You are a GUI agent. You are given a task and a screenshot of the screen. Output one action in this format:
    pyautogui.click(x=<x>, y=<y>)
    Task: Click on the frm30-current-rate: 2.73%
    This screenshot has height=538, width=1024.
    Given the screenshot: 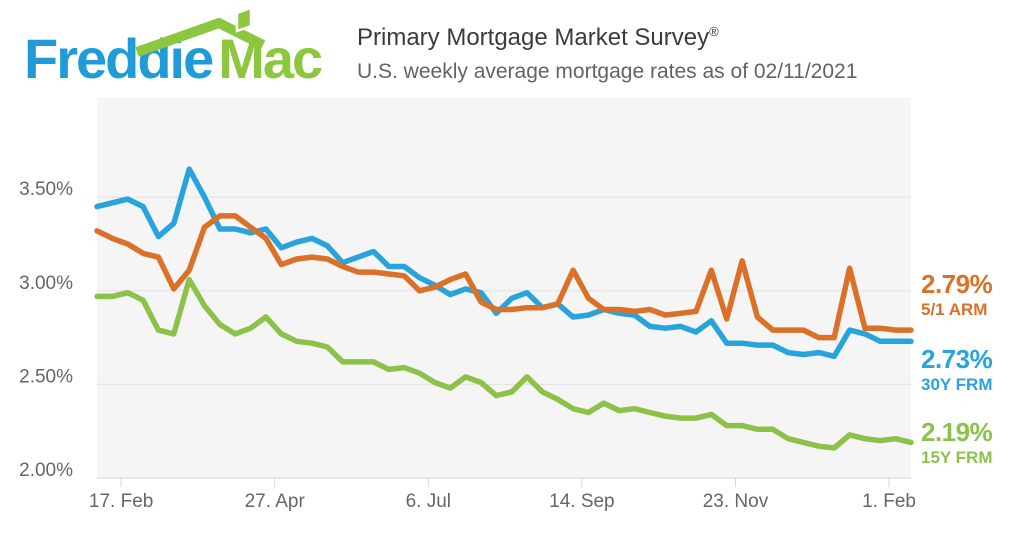 What is the action you would take?
    pyautogui.click(x=957, y=359)
    